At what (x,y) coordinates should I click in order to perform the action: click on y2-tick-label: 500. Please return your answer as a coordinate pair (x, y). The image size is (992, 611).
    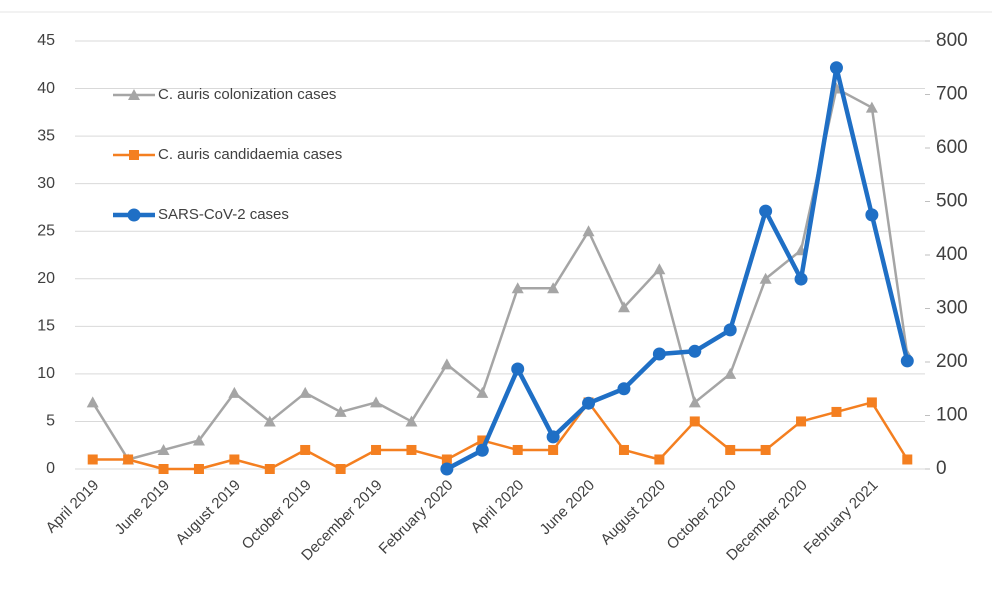
    Looking at the image, I should click on (952, 201).